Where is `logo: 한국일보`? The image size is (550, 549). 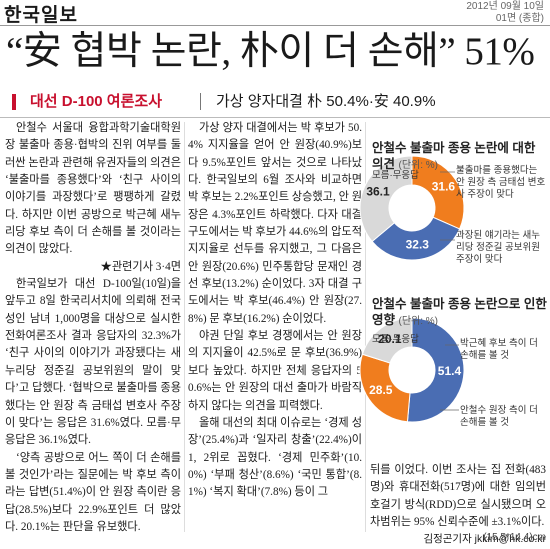 logo: 한국일보 is located at coordinates (41, 15).